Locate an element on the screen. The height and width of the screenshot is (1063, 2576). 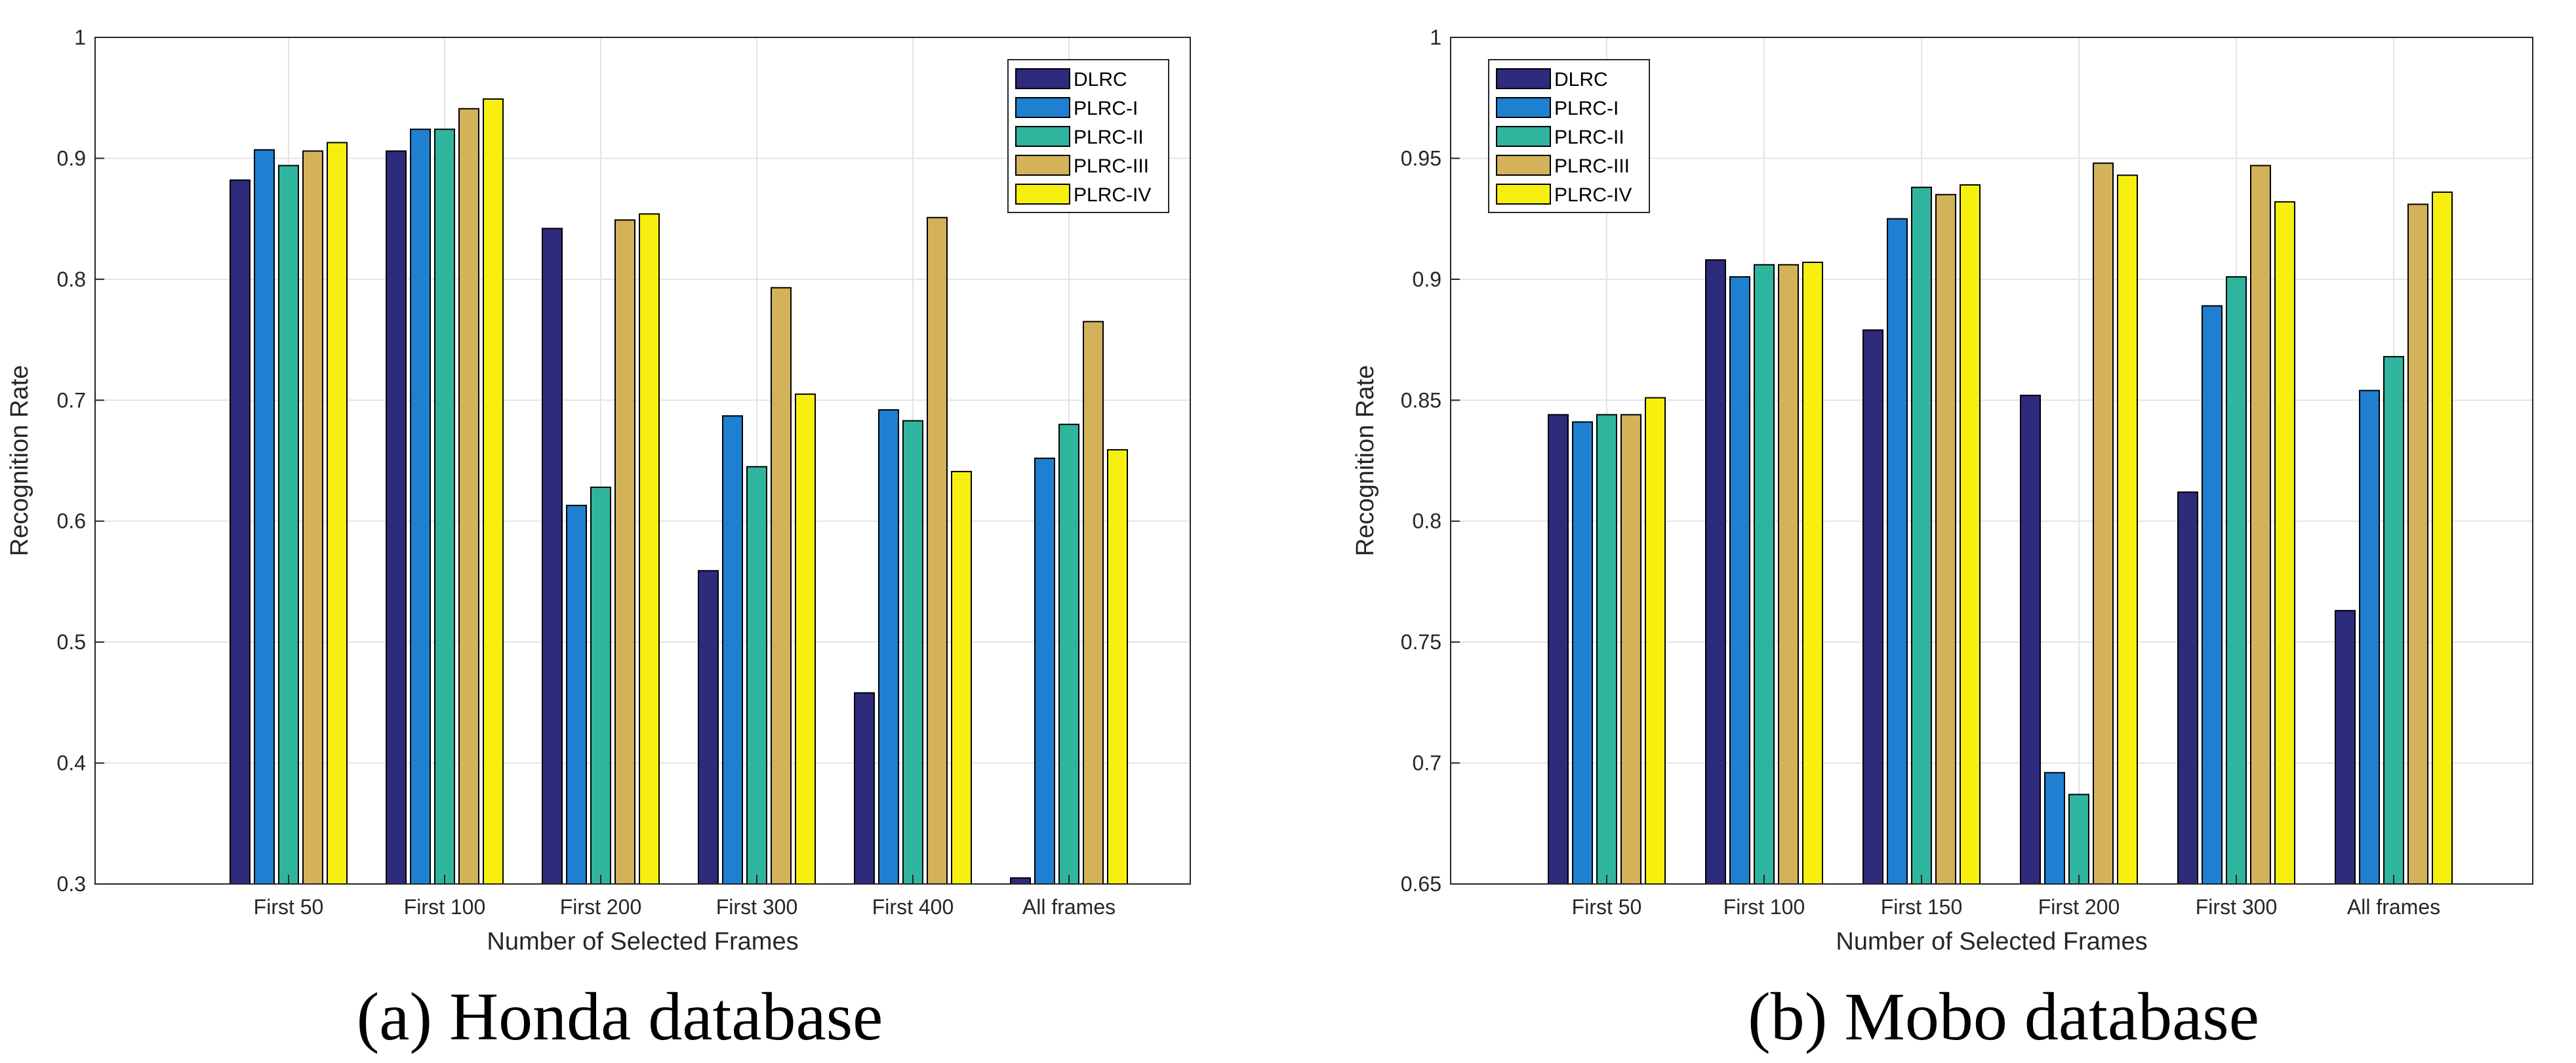
x-tick-label: First 150 is located at coordinates (1921, 907).